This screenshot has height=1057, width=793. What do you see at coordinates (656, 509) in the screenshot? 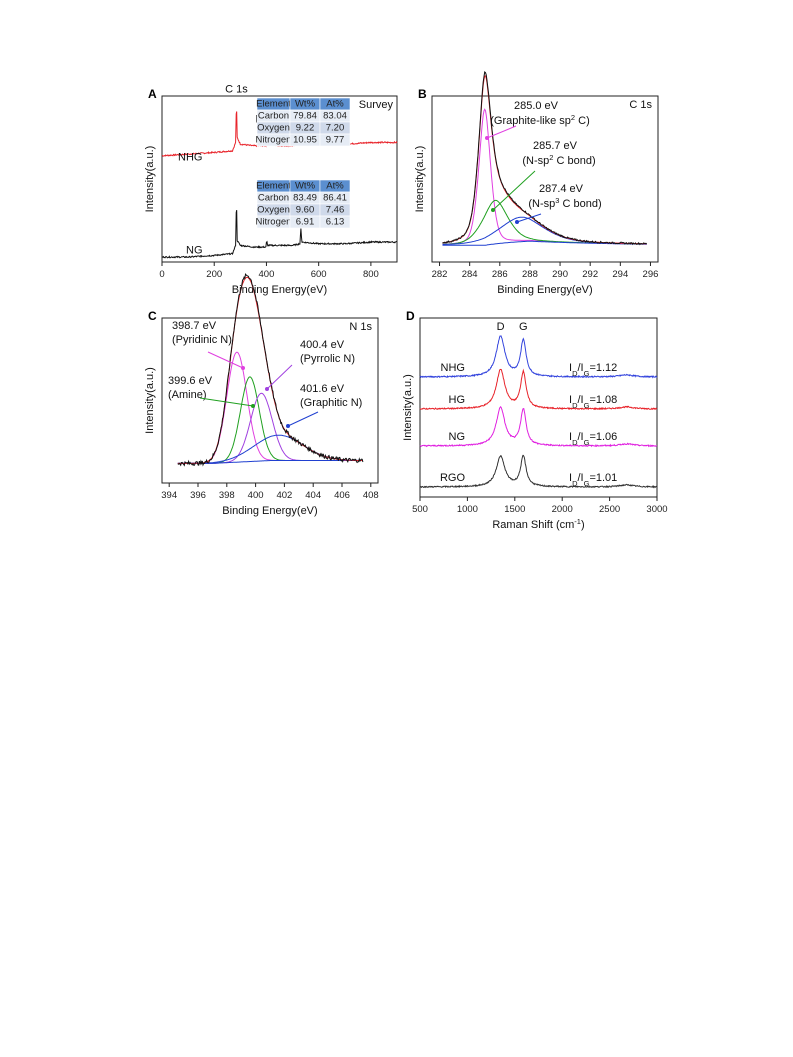
I see `x-tick-label: 3000` at bounding box center [656, 509].